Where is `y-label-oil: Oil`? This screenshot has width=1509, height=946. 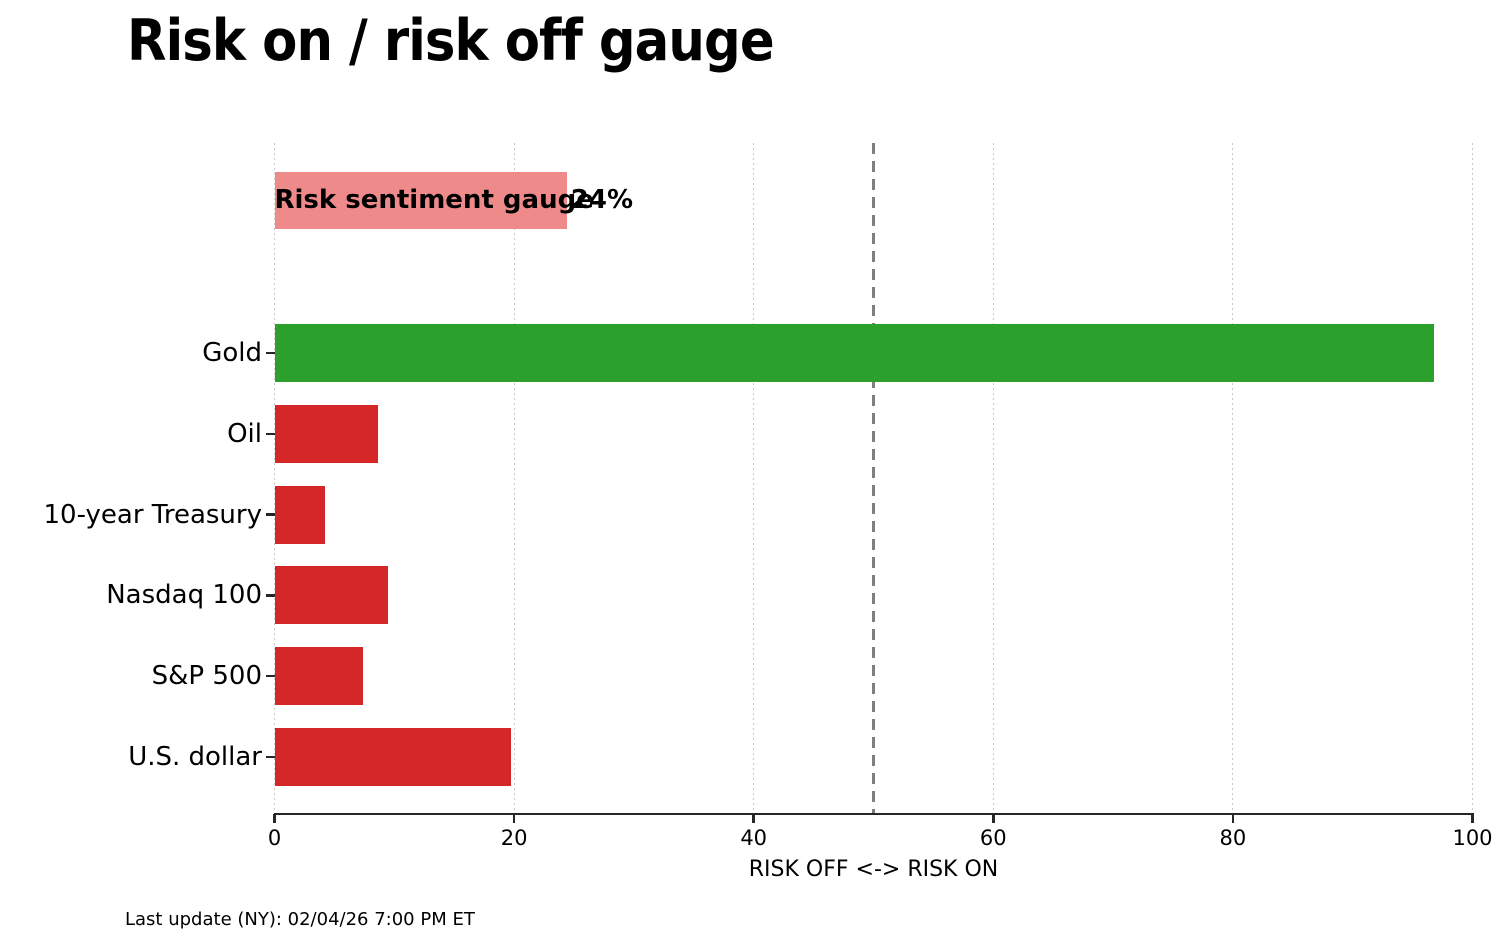
y-label-oil: Oil is located at coordinates (244, 433).